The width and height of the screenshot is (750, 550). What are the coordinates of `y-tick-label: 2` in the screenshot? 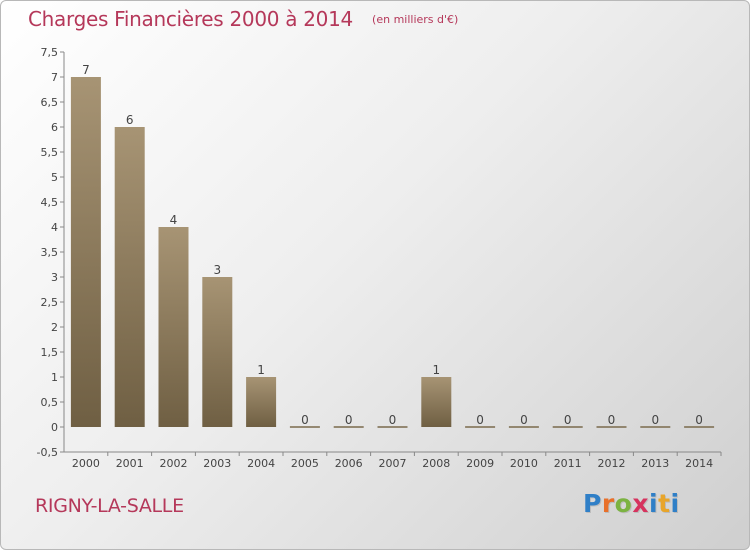 It's located at (54, 327).